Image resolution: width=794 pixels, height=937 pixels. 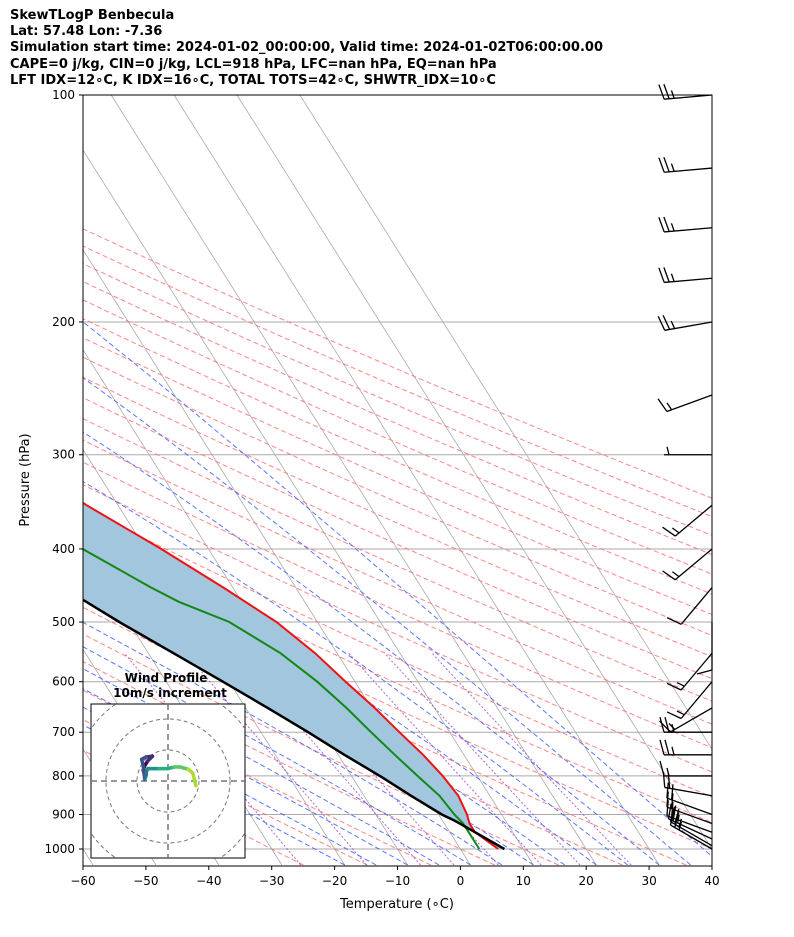 I want to click on x-tick-label: 0, so click(x=461, y=881).